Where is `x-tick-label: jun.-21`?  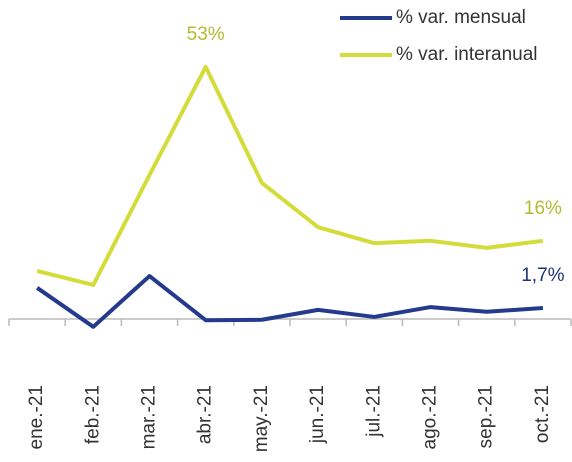
x-tick-label: jun.-21 is located at coordinates (317, 414).